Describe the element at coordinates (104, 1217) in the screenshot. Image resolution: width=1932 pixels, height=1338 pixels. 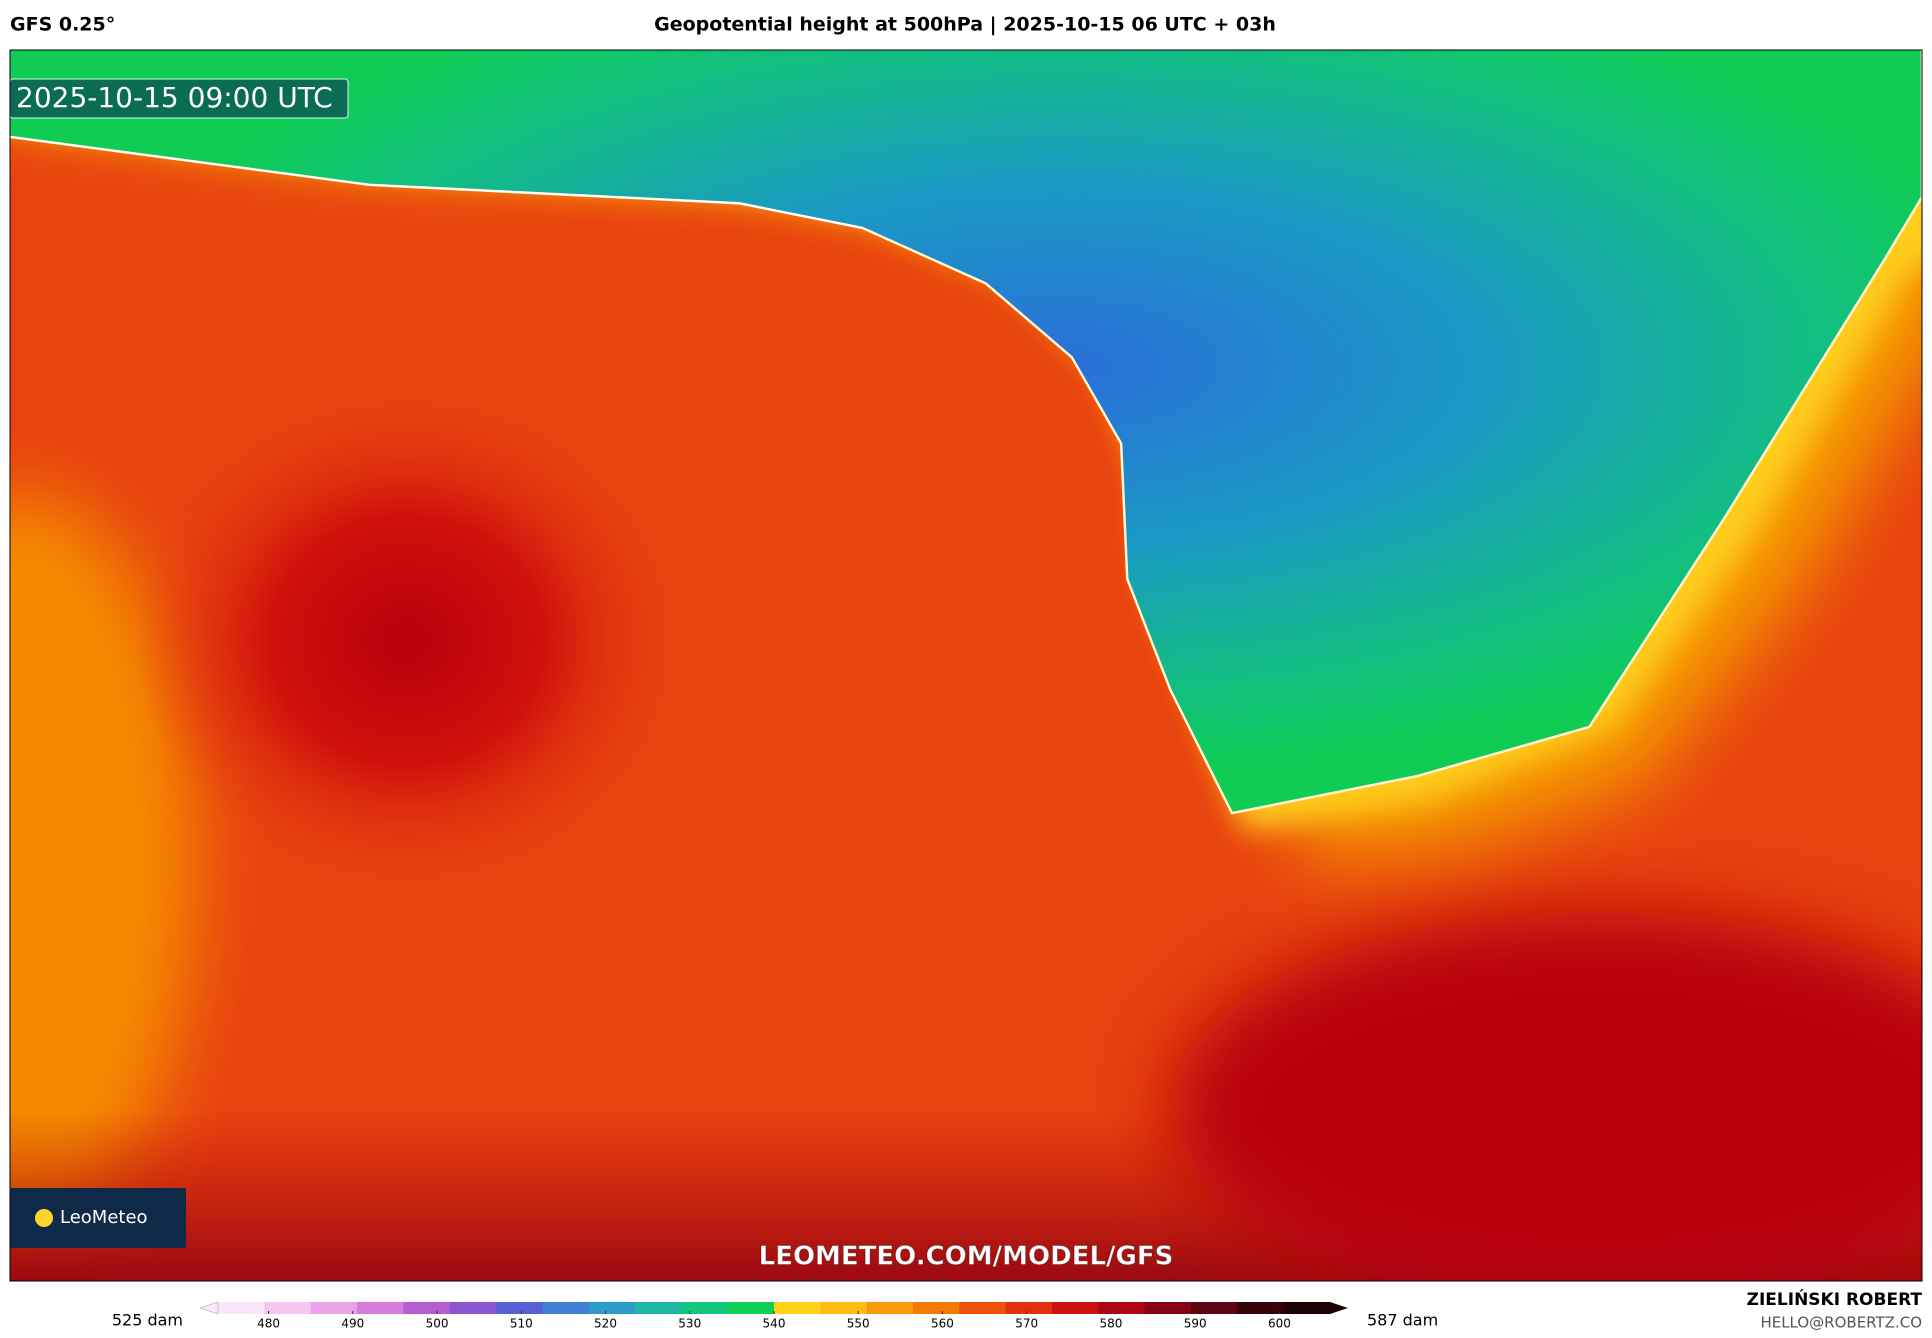
I see `logo: LeoMeteo` at that location.